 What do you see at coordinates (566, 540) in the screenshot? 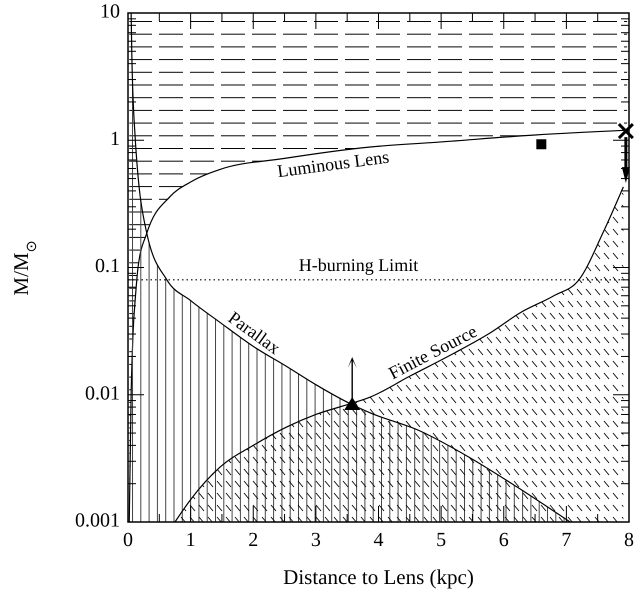
I see `x-tick-label: 7` at bounding box center [566, 540].